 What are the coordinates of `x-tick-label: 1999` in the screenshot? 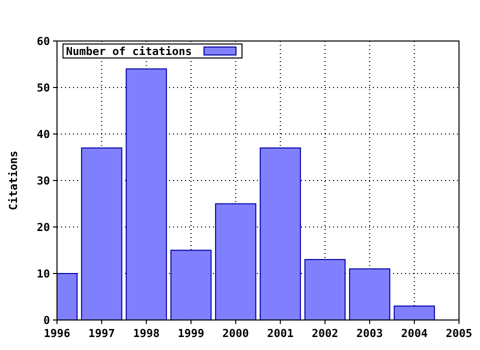 It's located at (191, 333).